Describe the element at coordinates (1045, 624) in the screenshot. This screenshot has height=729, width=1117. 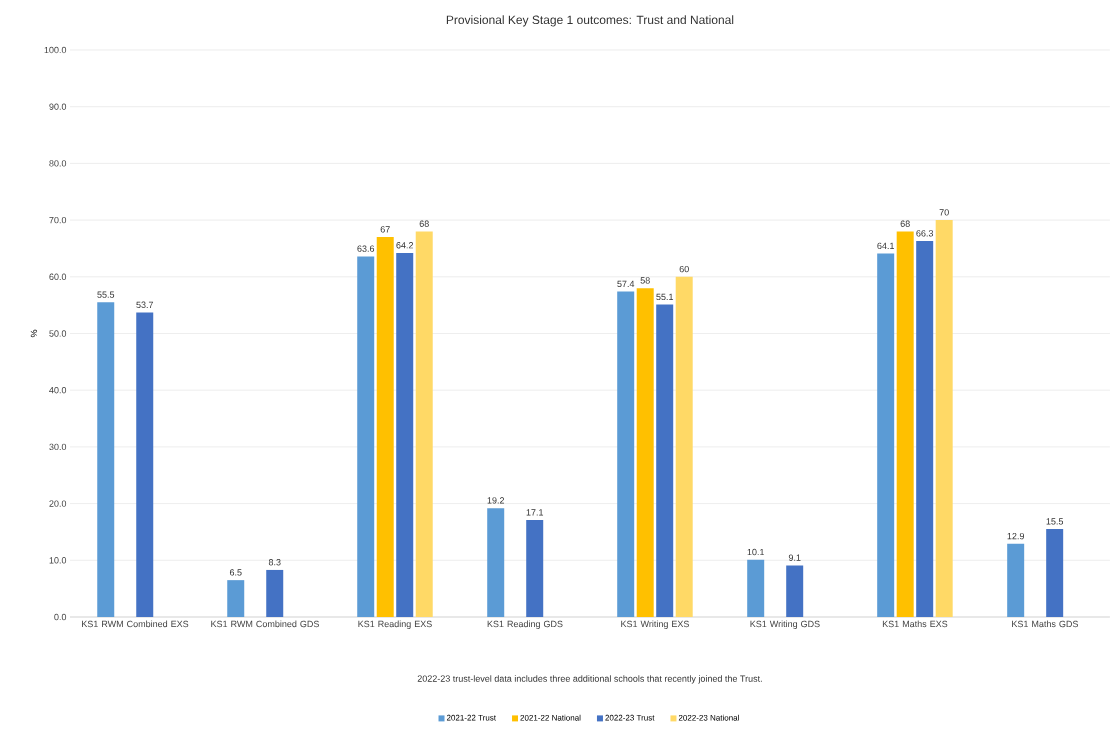
I see `x-tick-label: KS1 Maths GDS` at that location.